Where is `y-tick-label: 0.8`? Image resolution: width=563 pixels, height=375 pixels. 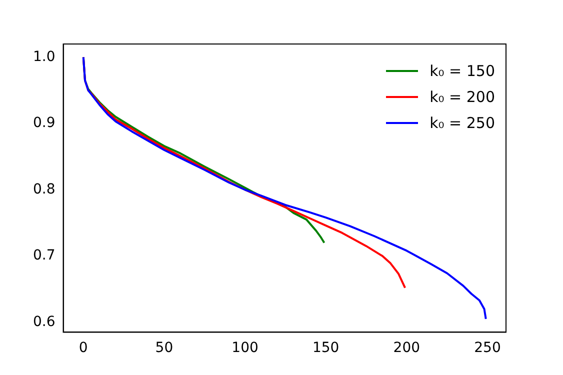 y-tick-label: 0.8 is located at coordinates (44, 189).